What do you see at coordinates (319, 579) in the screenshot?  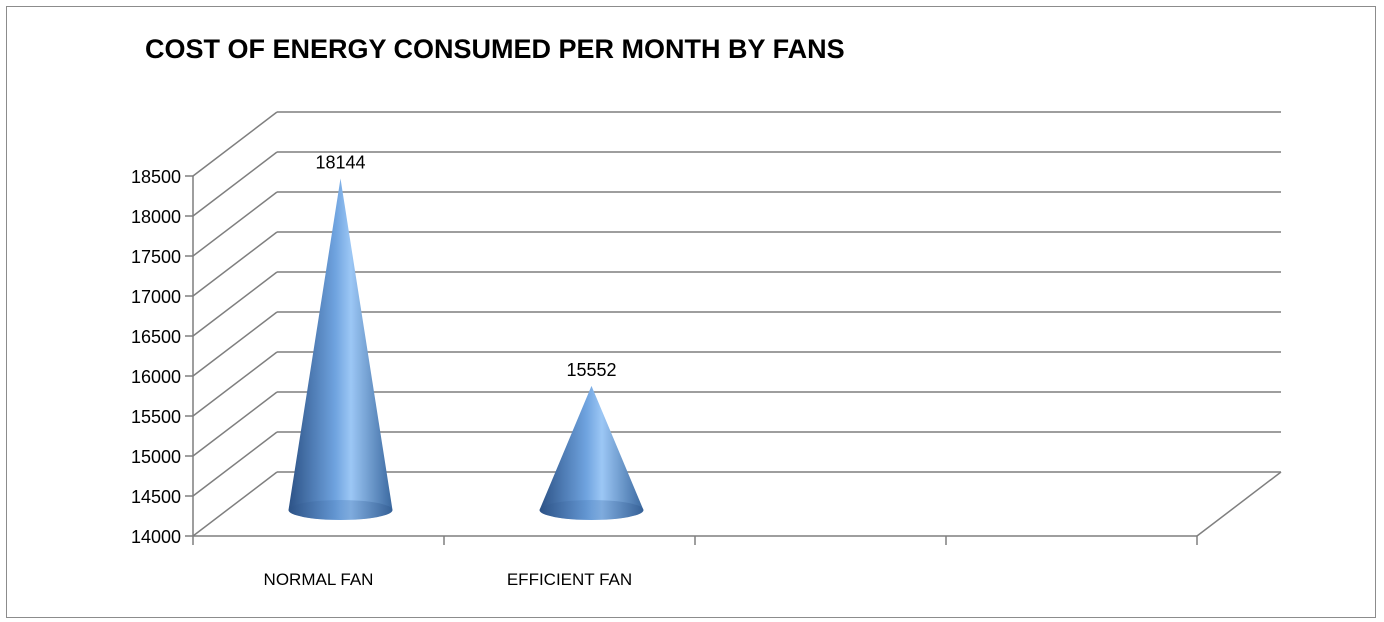 I see `x-category-label: NORMAL FAN` at bounding box center [319, 579].